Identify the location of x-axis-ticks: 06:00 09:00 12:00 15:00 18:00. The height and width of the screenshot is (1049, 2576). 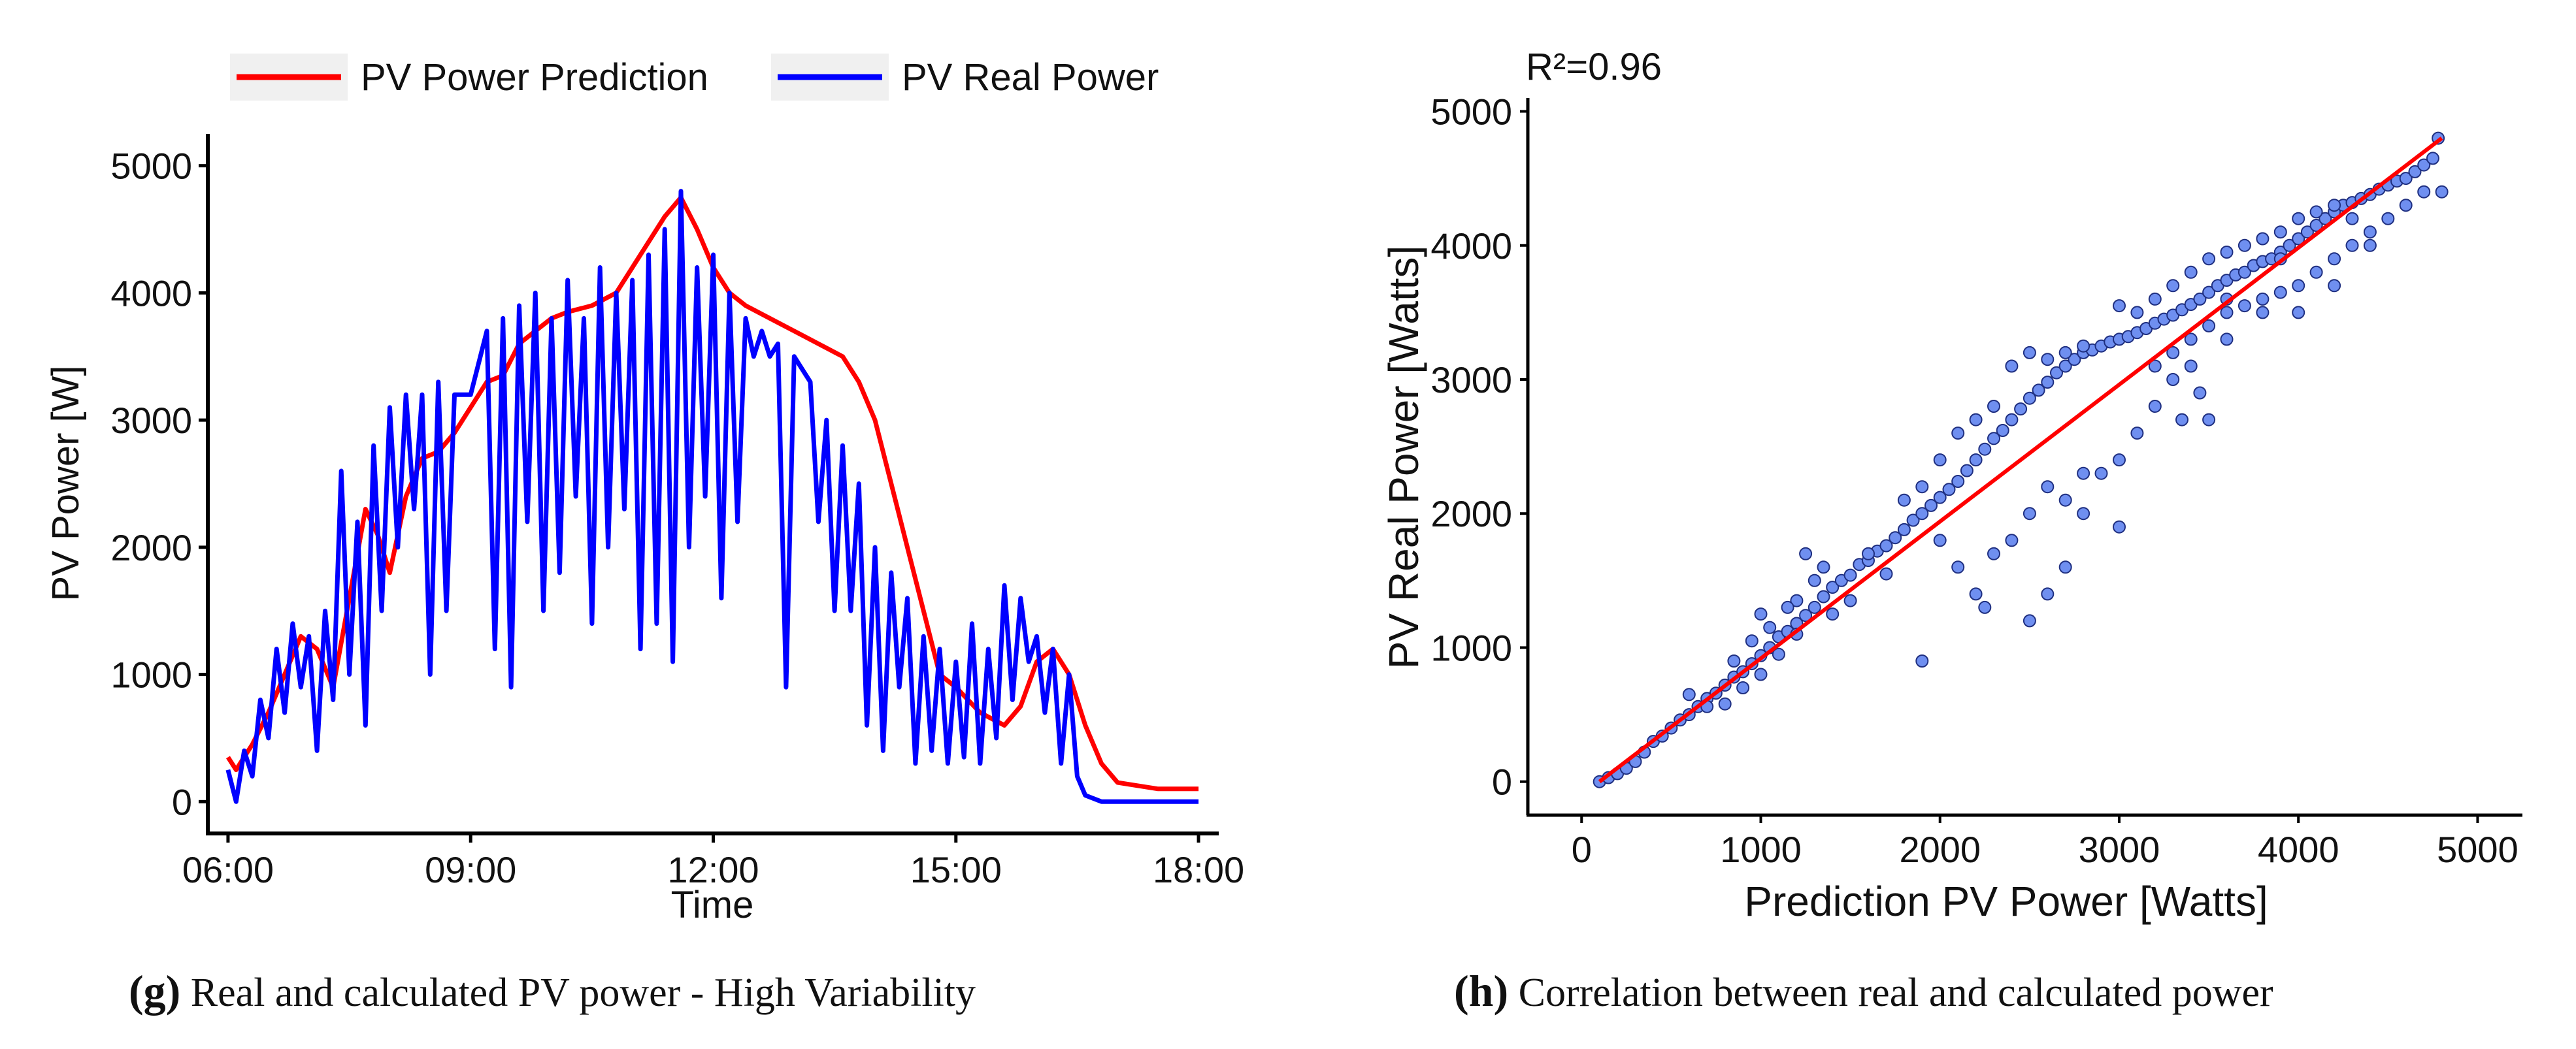
(713, 861).